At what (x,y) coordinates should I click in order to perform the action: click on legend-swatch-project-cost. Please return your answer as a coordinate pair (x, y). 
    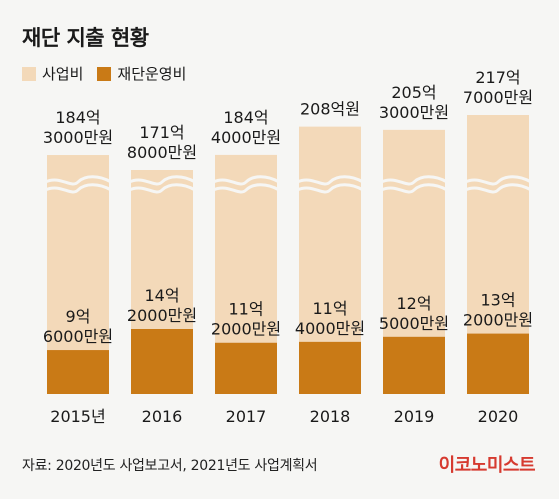
    Looking at the image, I should click on (29, 73).